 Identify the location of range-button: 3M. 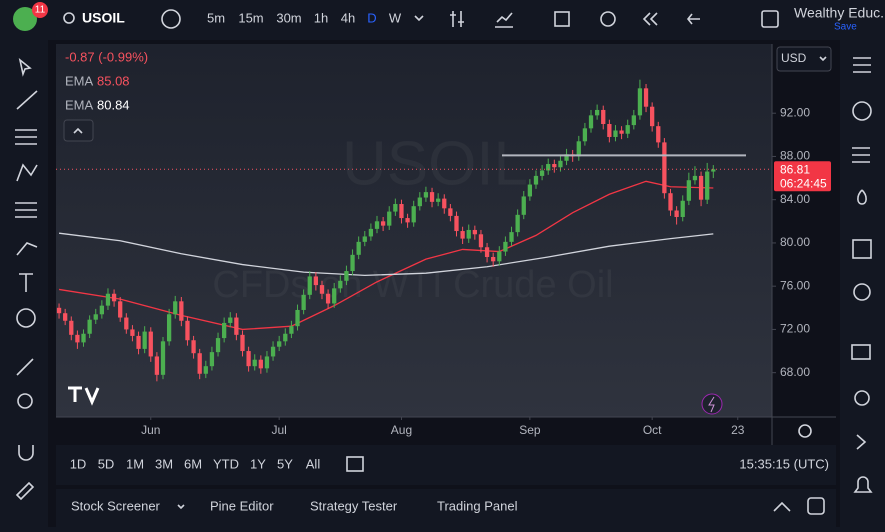
(164, 463).